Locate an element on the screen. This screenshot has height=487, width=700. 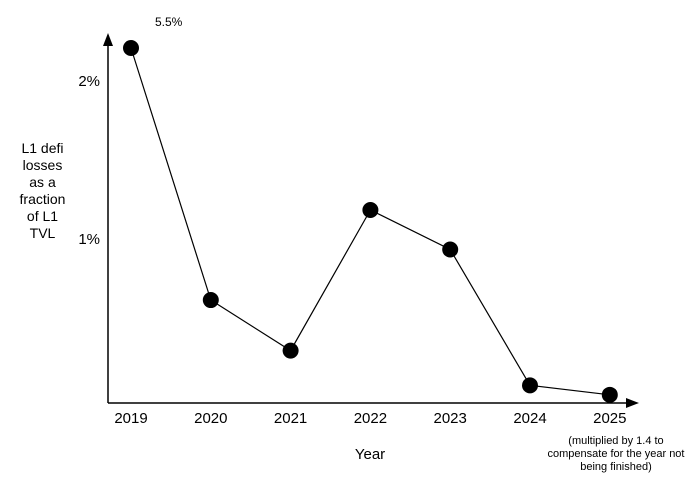
y-tick-label-2pct: 2% is located at coordinates (89, 81).